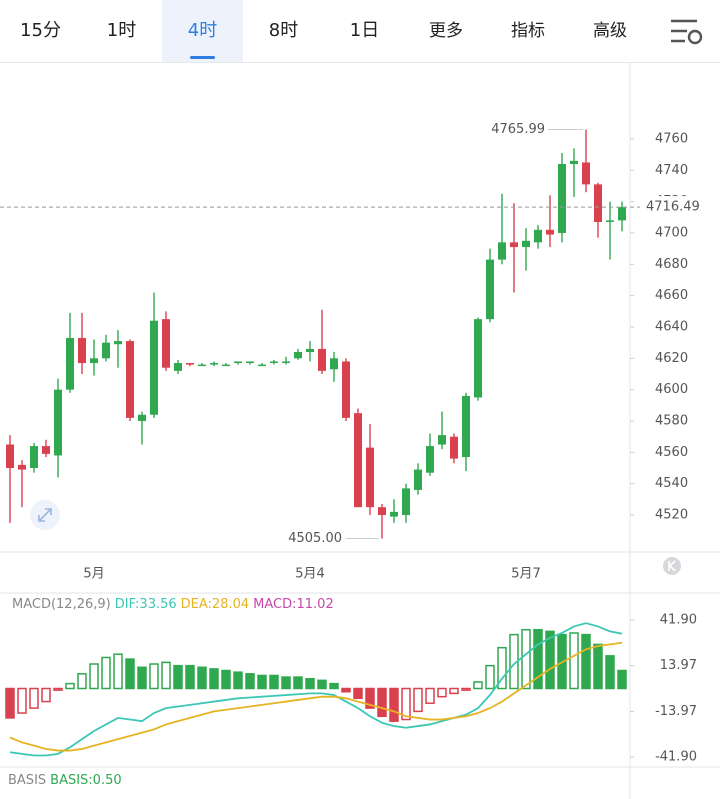  What do you see at coordinates (684, 31) in the screenshot?
I see `settings-lines` at bounding box center [684, 31].